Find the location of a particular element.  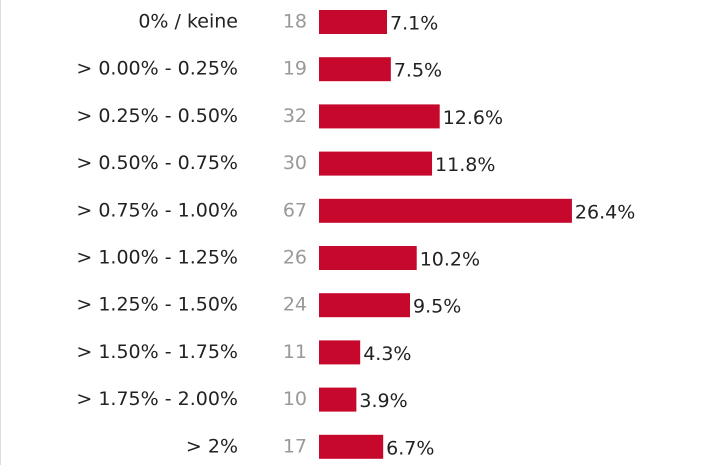

value-label: 11.8% is located at coordinates (465, 165).